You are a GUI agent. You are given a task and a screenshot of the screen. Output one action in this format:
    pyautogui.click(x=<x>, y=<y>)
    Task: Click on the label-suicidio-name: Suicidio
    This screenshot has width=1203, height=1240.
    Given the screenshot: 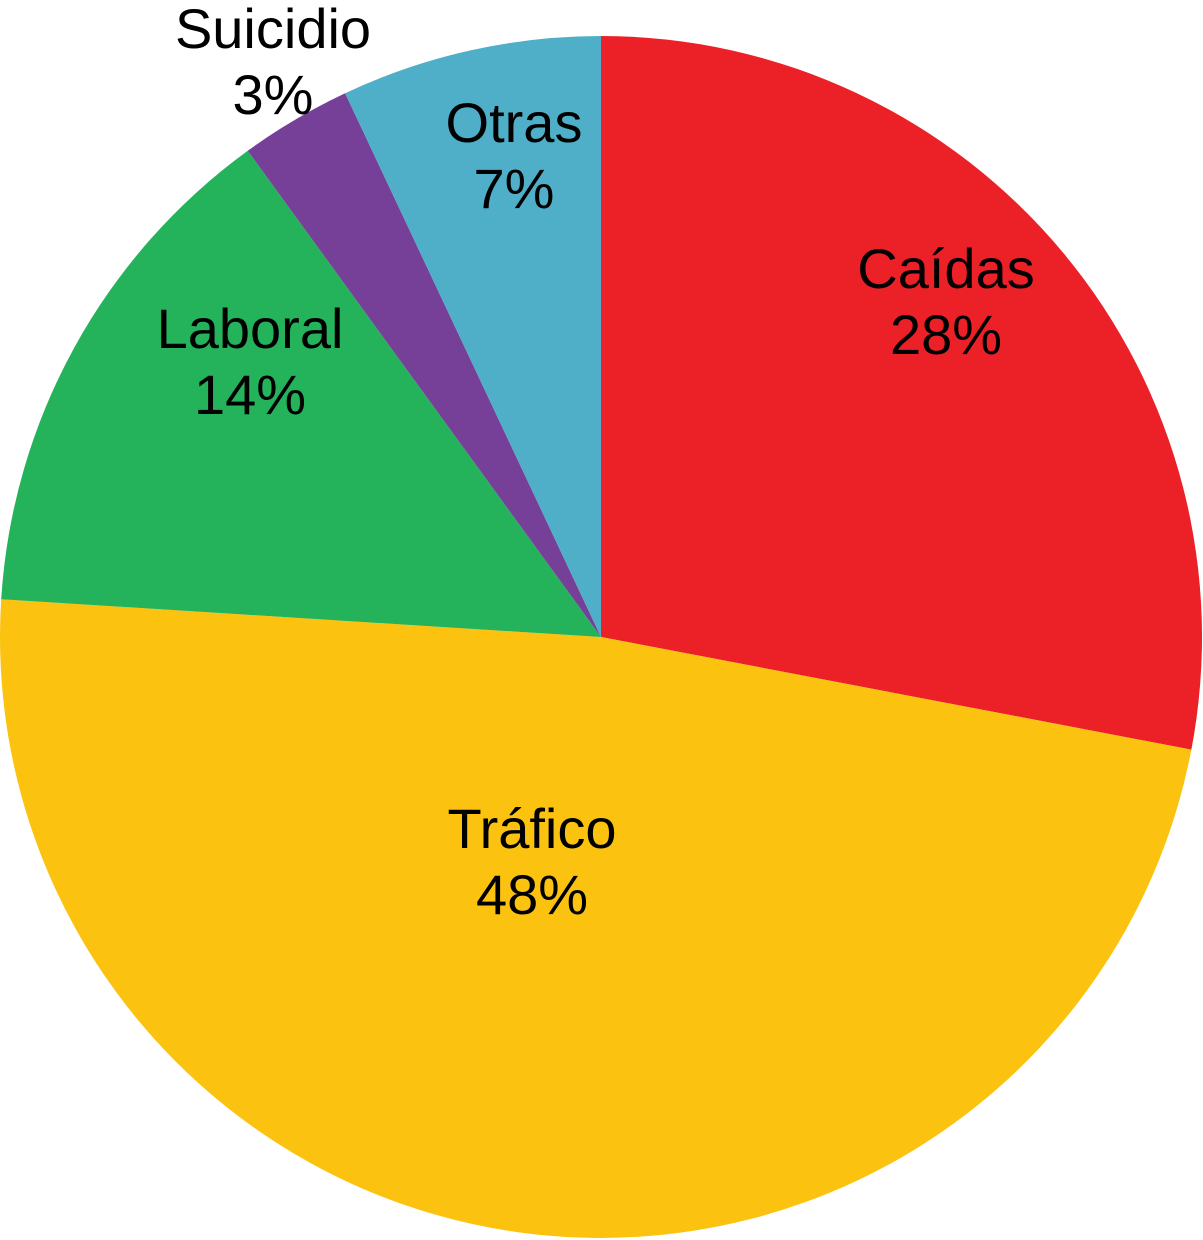 What is the action you would take?
    pyautogui.click(x=273, y=30)
    